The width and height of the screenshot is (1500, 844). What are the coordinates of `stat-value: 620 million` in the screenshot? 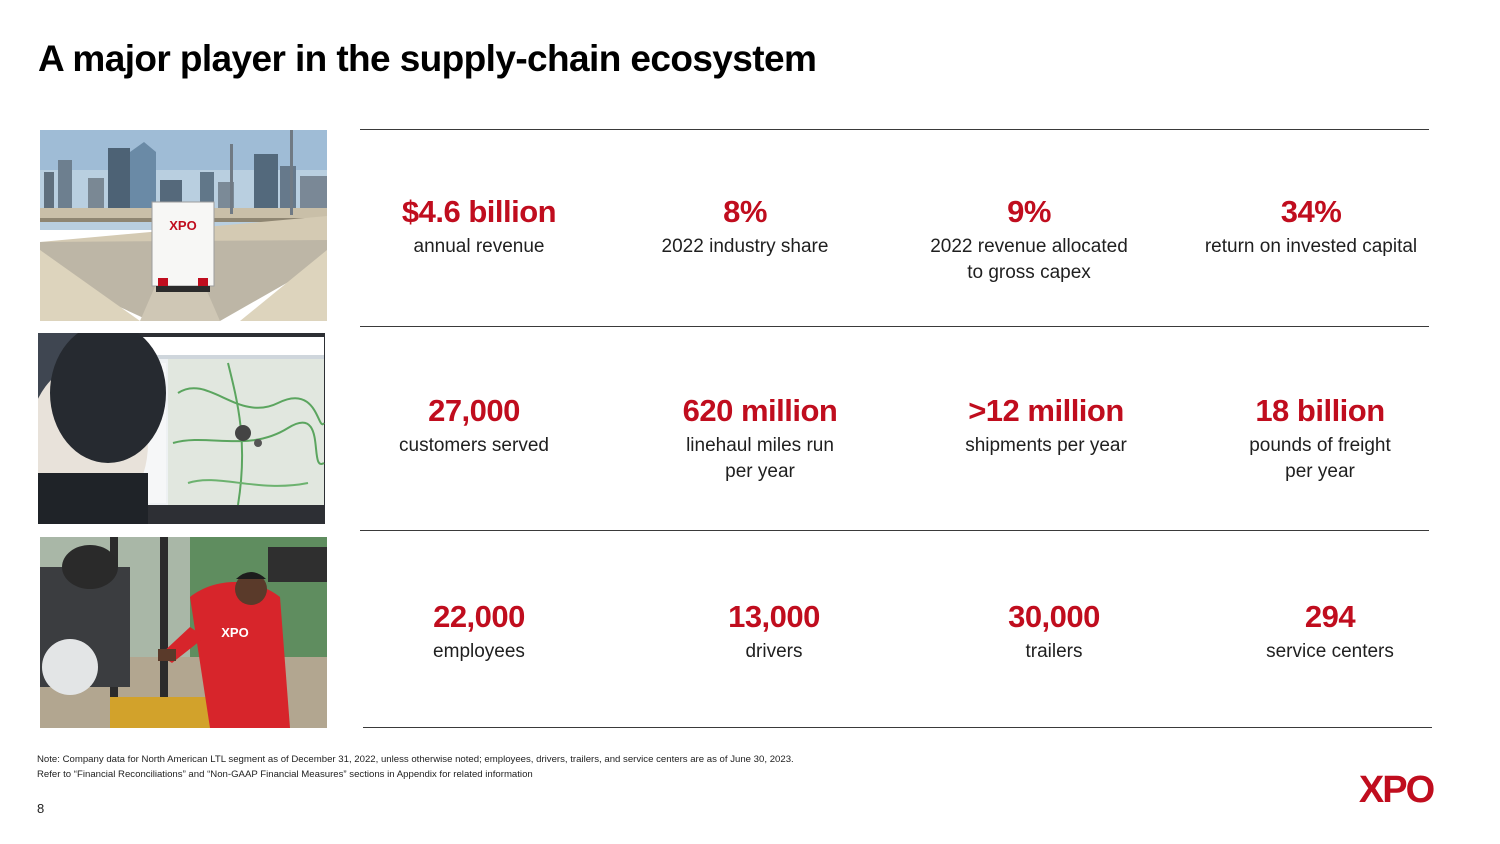 It's located at (760, 410).